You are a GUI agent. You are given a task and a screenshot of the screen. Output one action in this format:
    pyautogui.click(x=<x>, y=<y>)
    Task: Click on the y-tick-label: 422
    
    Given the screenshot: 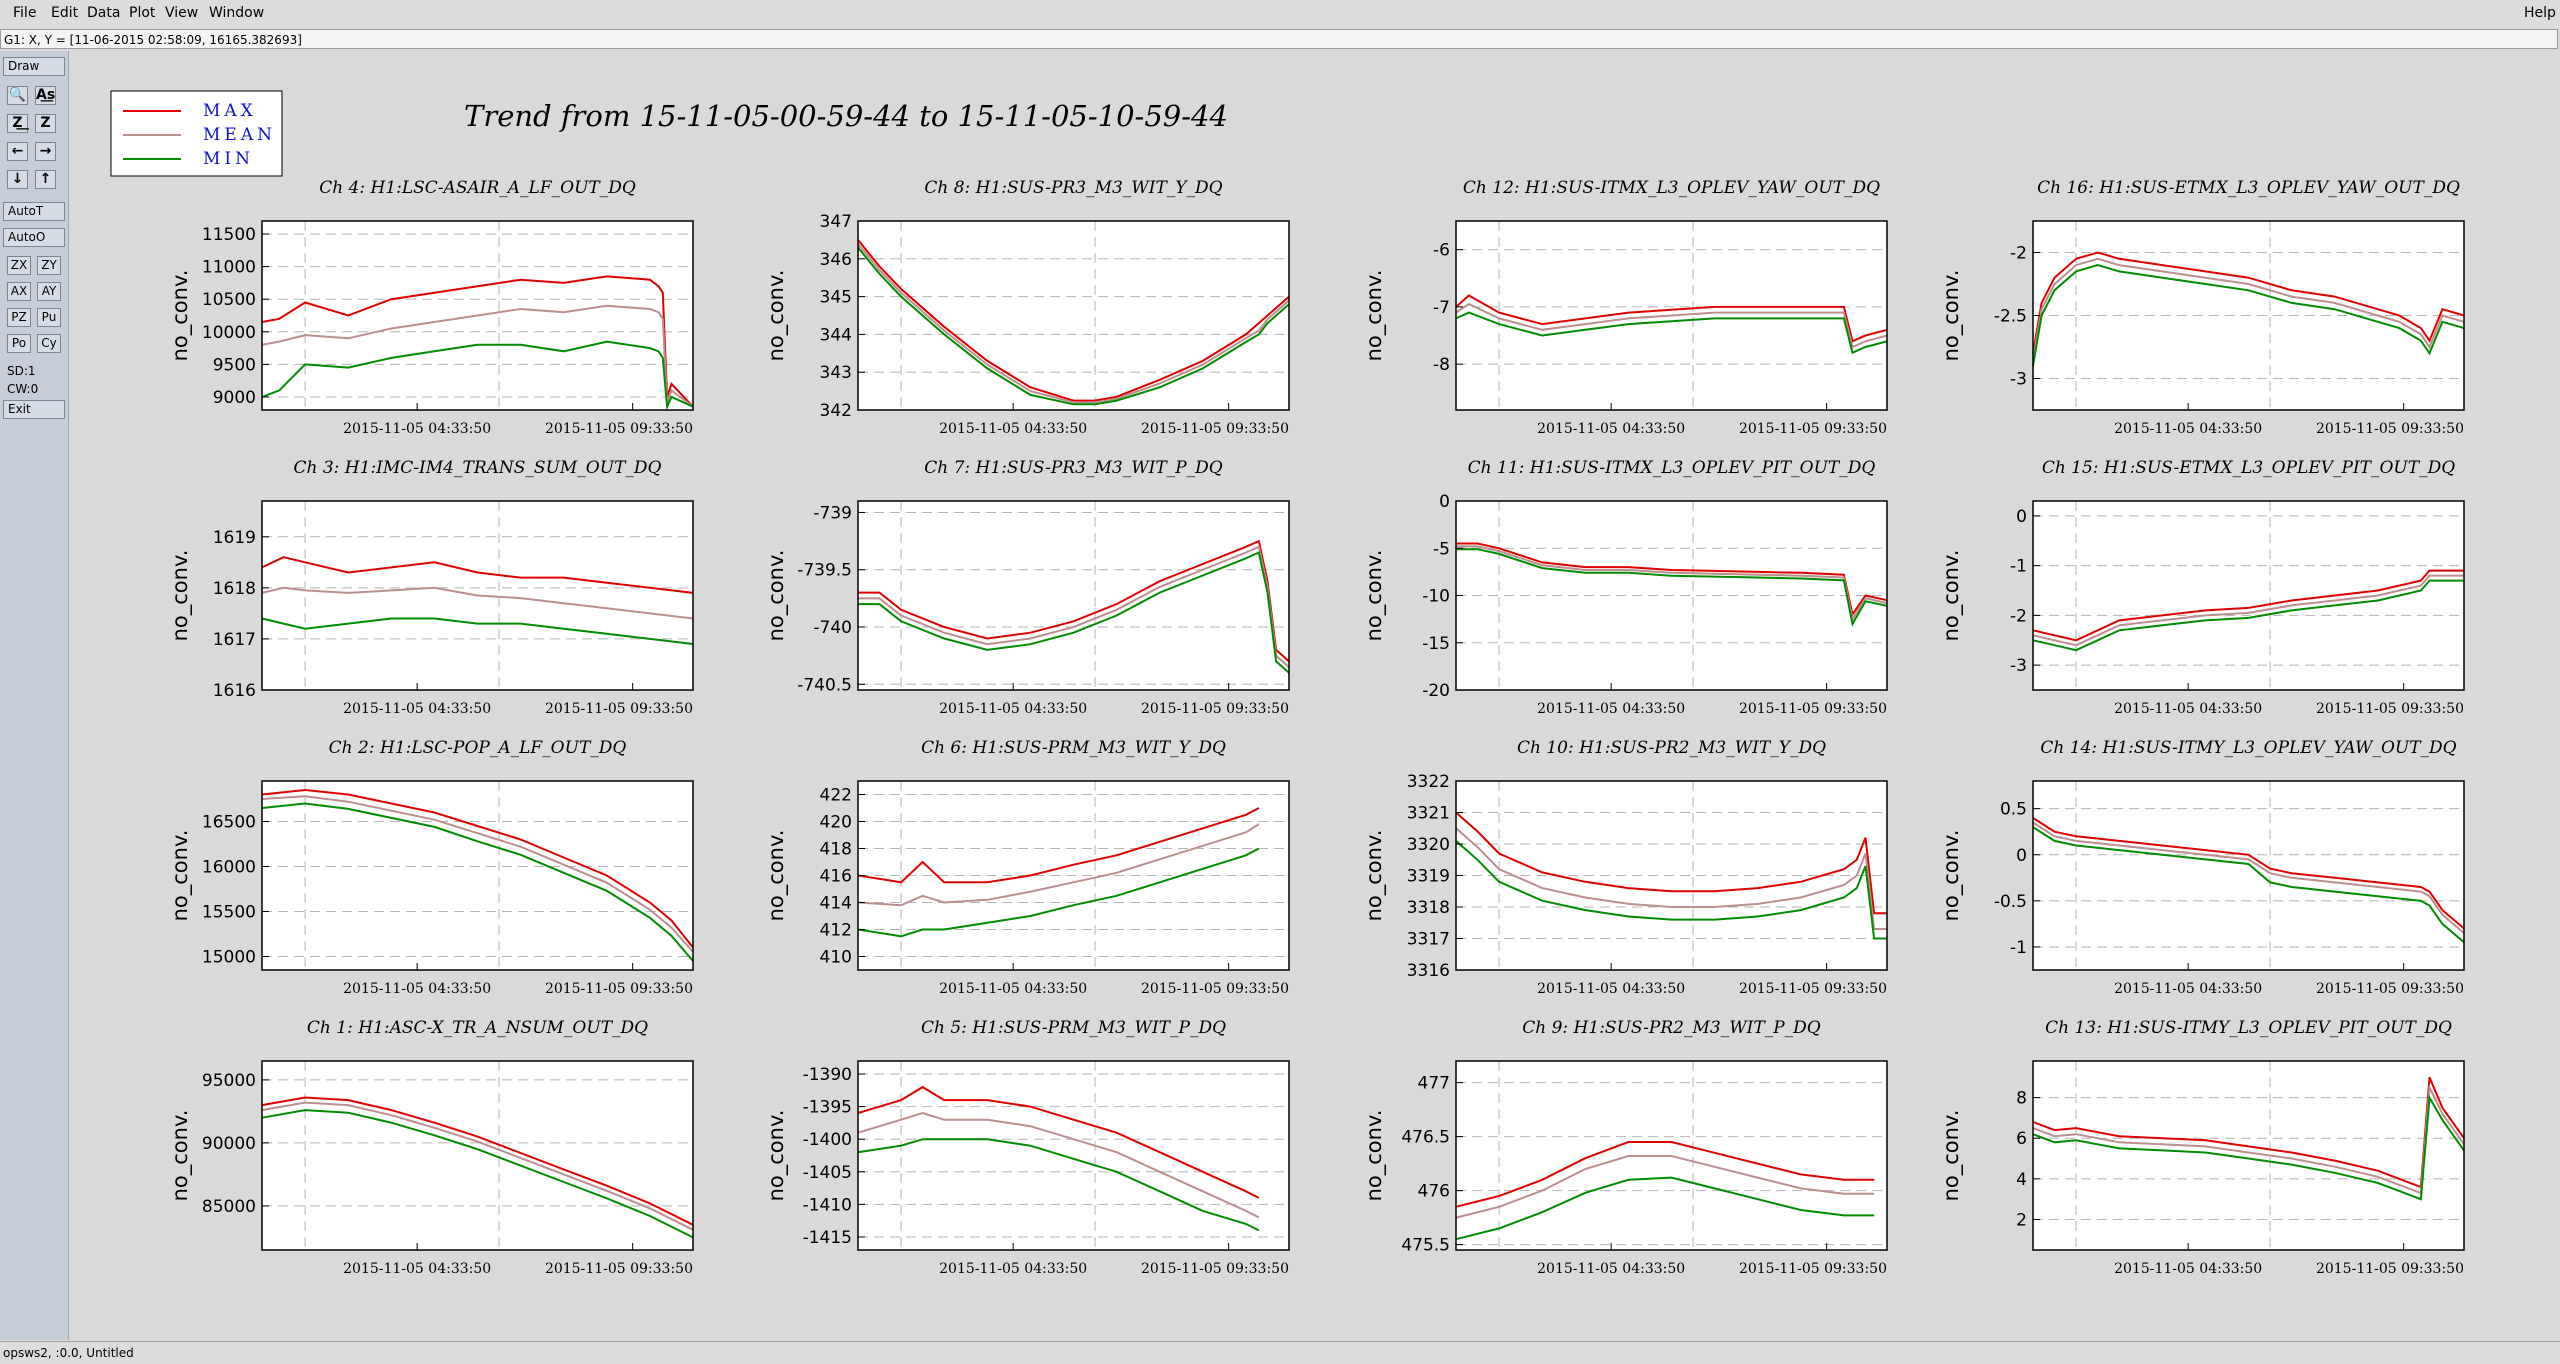 What is the action you would take?
    pyautogui.click(x=836, y=796)
    